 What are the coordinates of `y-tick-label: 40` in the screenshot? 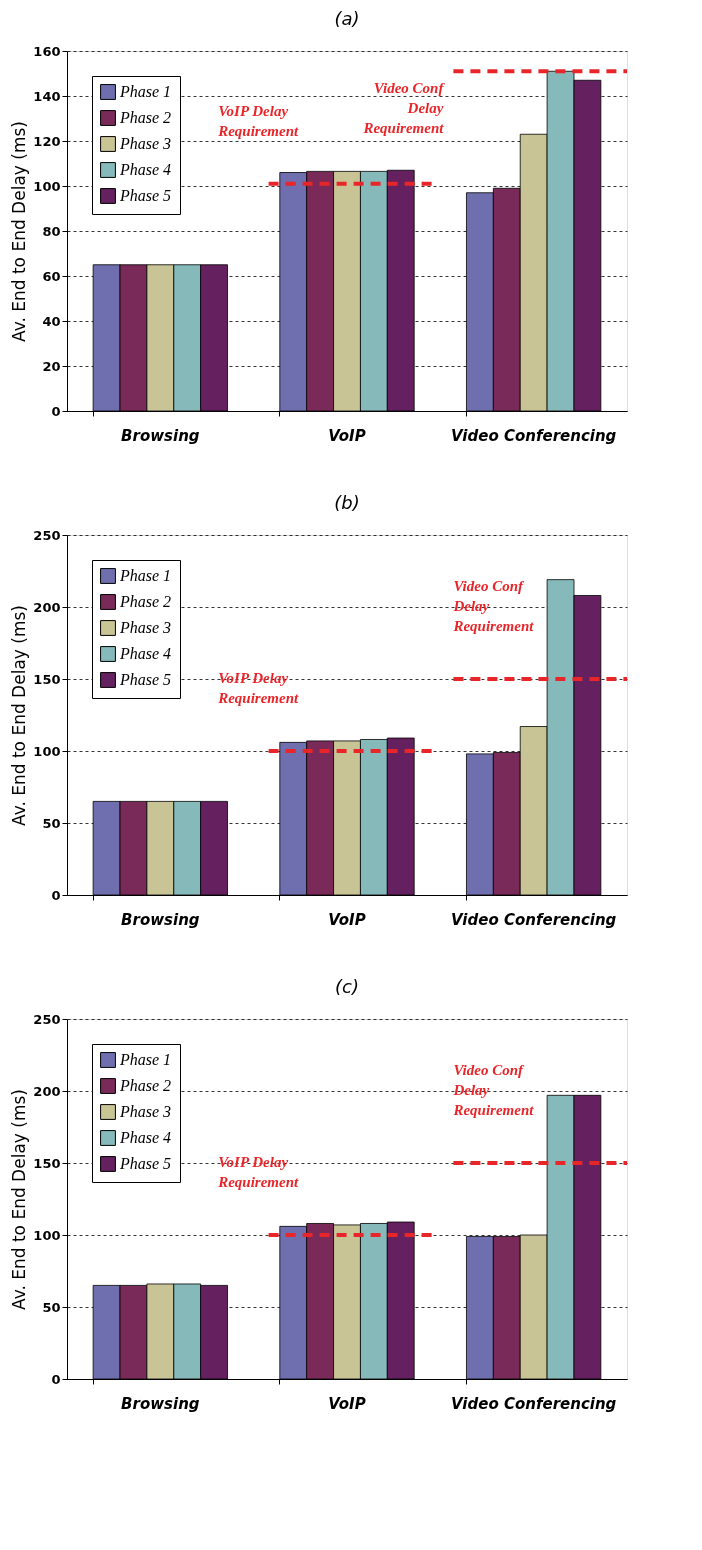 It's located at (51, 321).